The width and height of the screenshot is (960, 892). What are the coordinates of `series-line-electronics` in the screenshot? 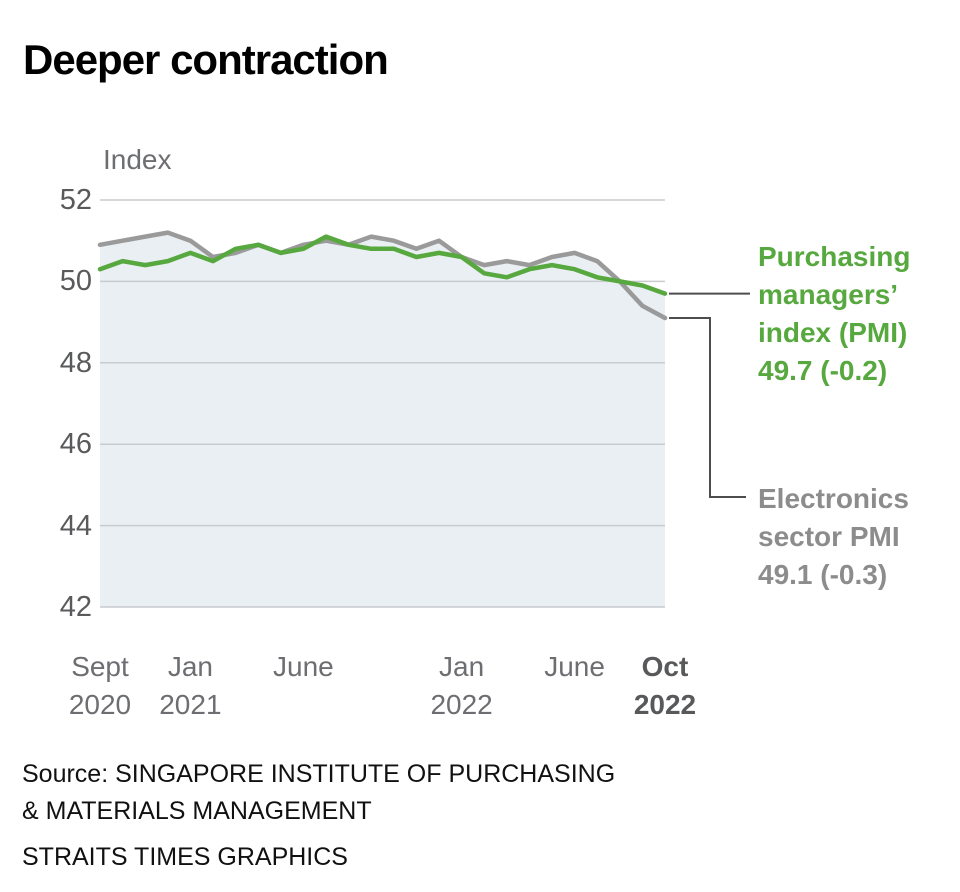 It's located at (382, 275).